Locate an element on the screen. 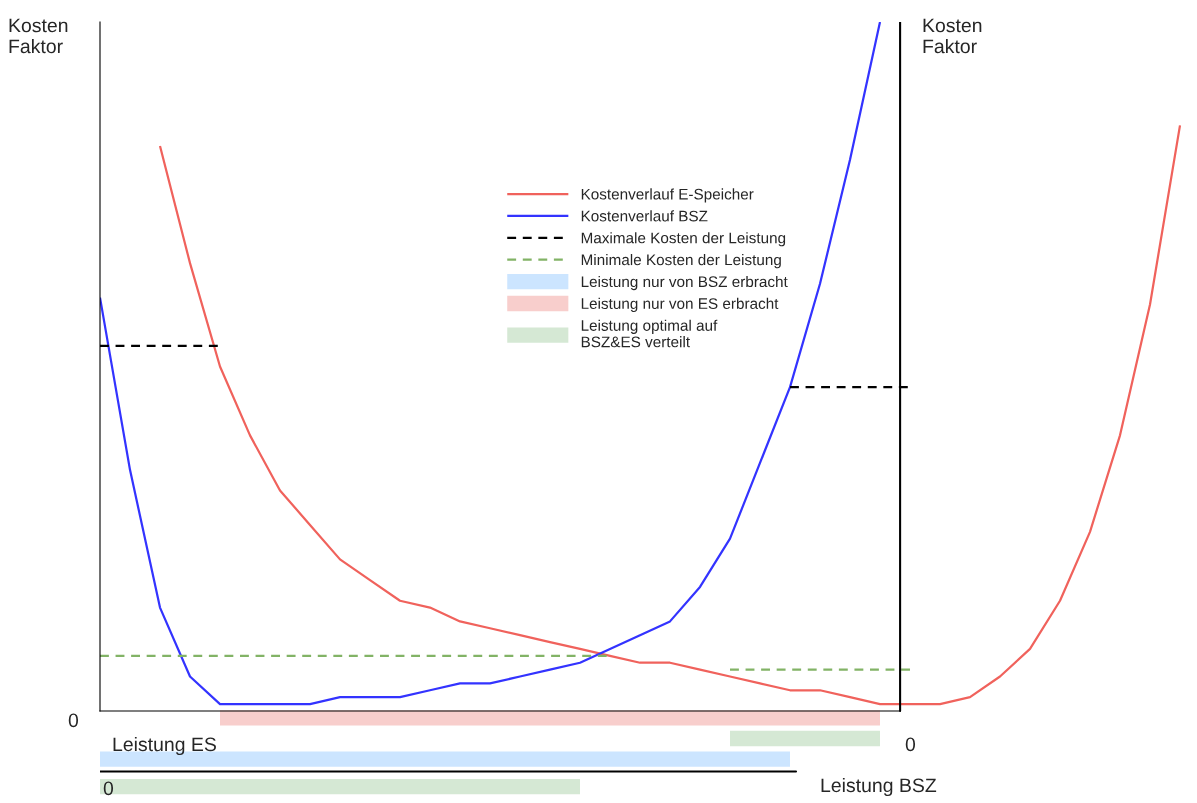  legend-label: Leistung nur von ES erbracht is located at coordinates (680, 305).